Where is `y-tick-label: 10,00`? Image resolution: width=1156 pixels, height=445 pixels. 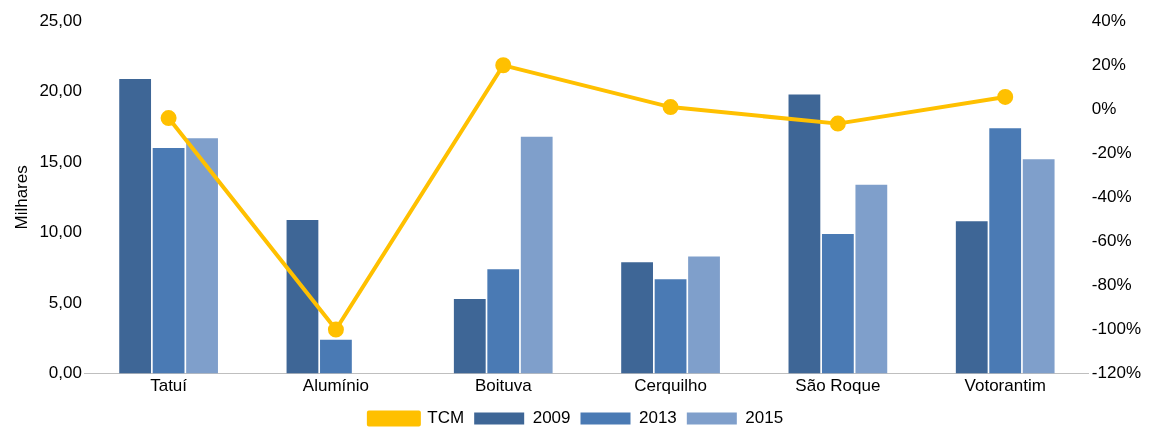 y-tick-label: 10,00 is located at coordinates (60, 232).